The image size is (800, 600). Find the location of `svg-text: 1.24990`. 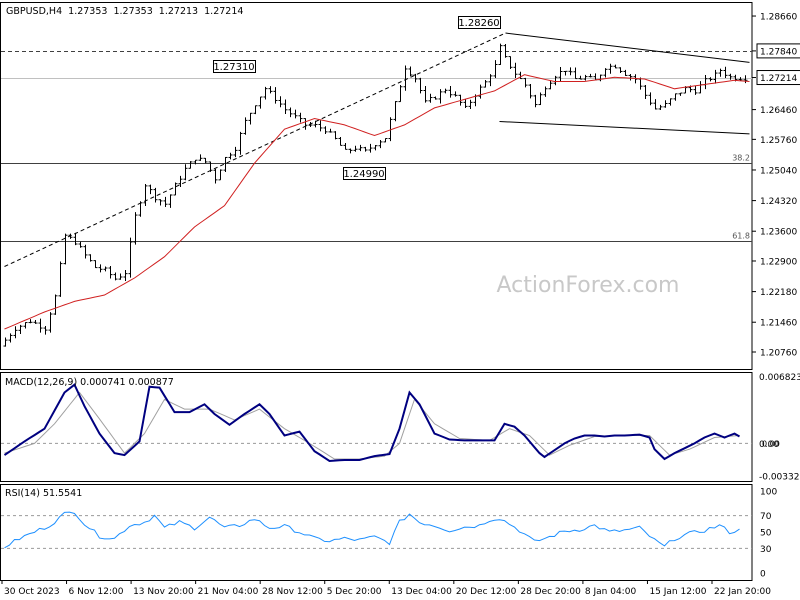

svg-text: 1.24990 is located at coordinates (363, 174).